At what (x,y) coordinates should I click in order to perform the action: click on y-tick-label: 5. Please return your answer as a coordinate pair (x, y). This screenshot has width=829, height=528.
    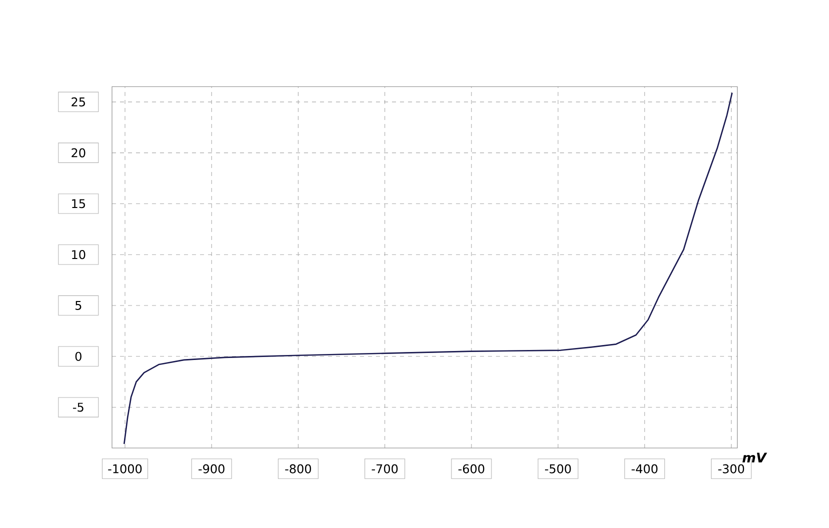
    Looking at the image, I should click on (79, 305).